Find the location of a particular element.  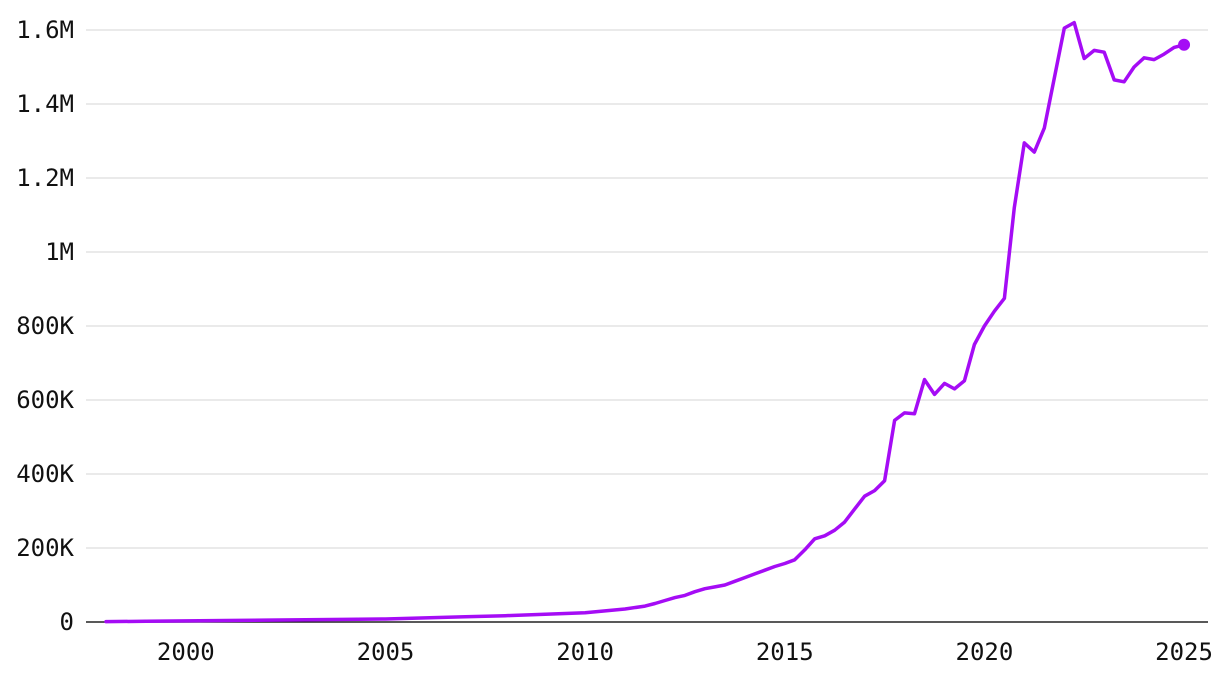

x-tick-label: 2020 is located at coordinates (985, 652).